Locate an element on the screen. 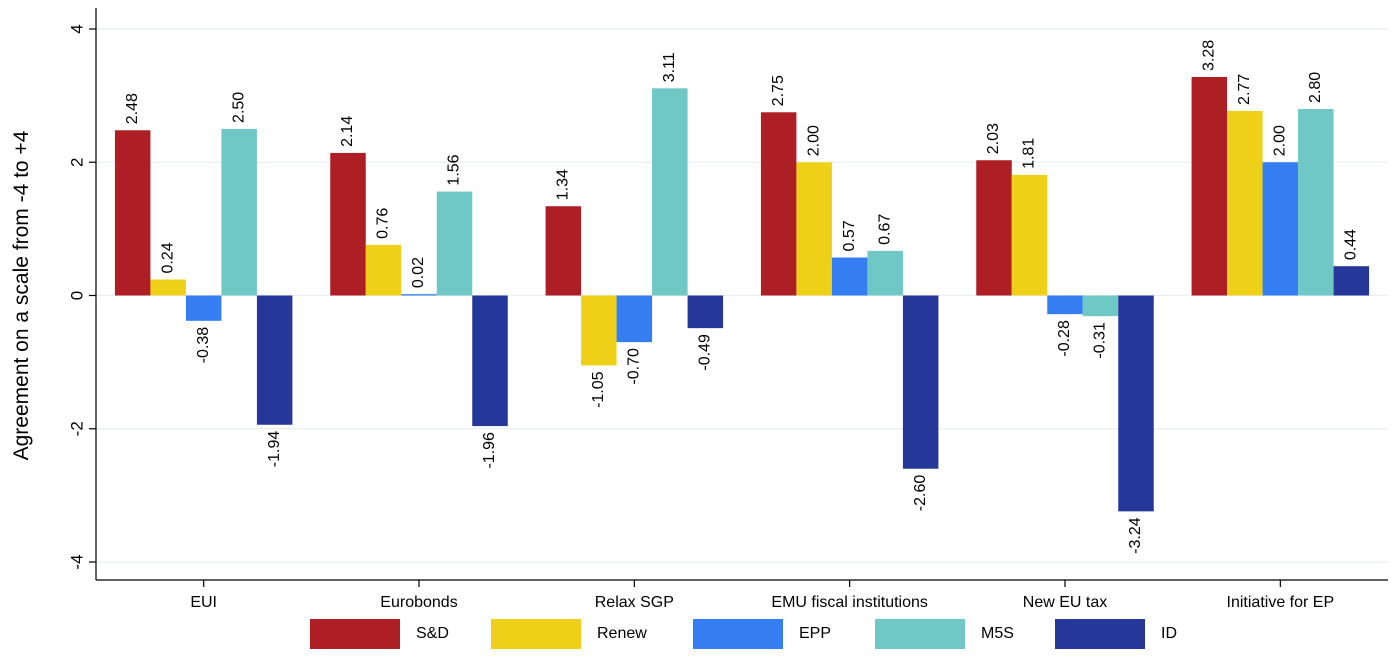 This screenshot has height=662, width=1395. y-tick-label: 2 is located at coordinates (76, 162).